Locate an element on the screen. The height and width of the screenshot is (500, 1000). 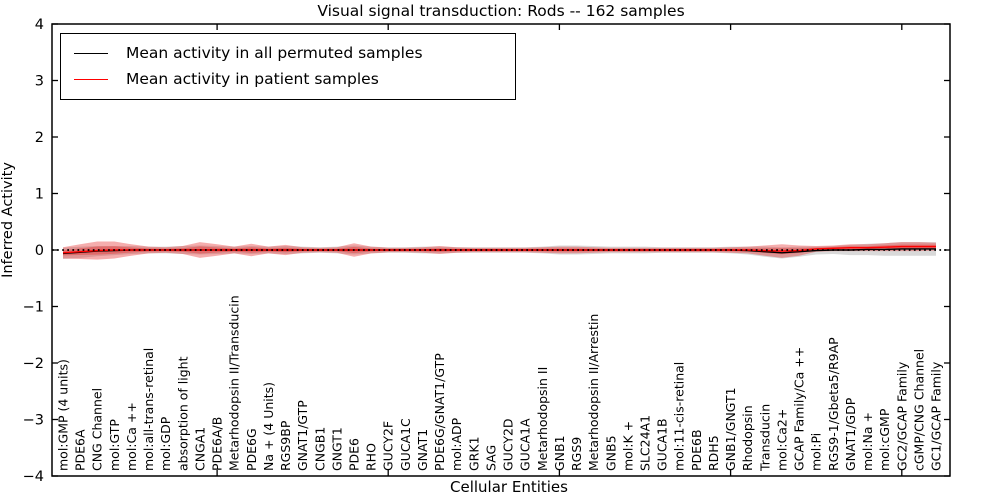
x-category-label: GNB5 is located at coordinates (610, 453).